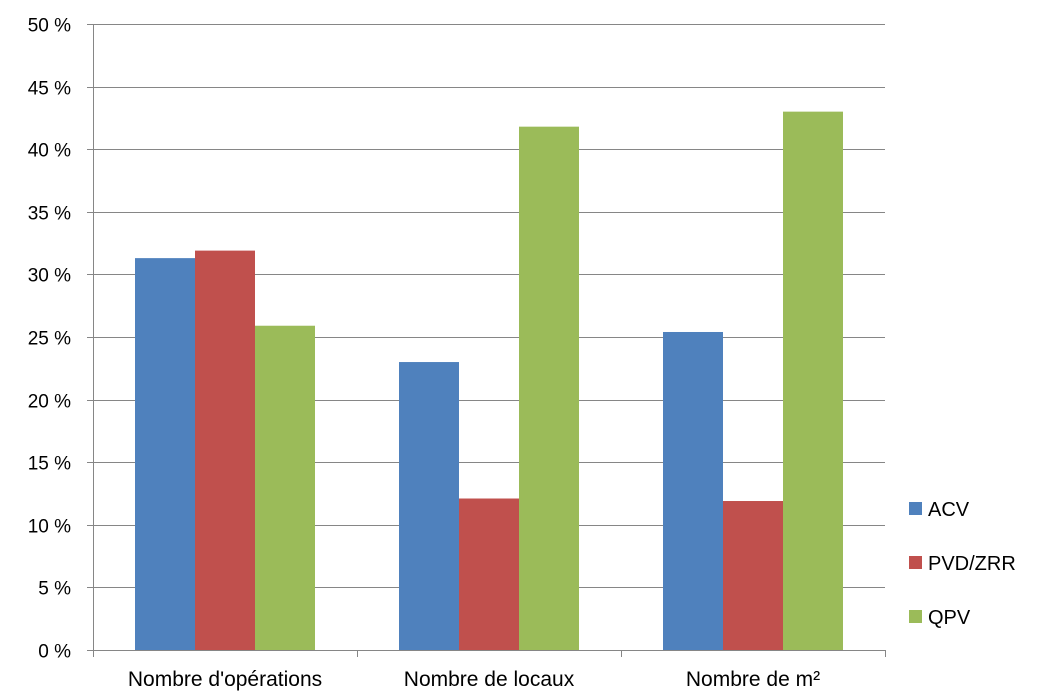 This screenshot has width=1063, height=698. Describe the element at coordinates (49, 464) in the screenshot. I see `y-tick-label: 15 %` at that location.